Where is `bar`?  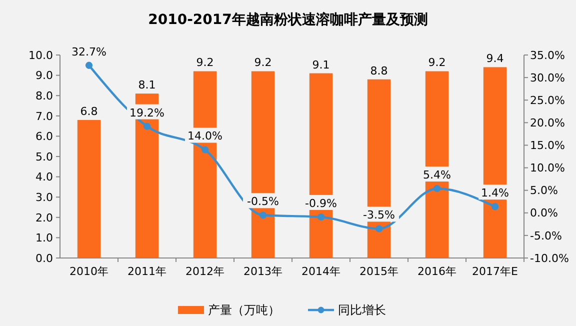
bar is located at coordinates (89, 189).